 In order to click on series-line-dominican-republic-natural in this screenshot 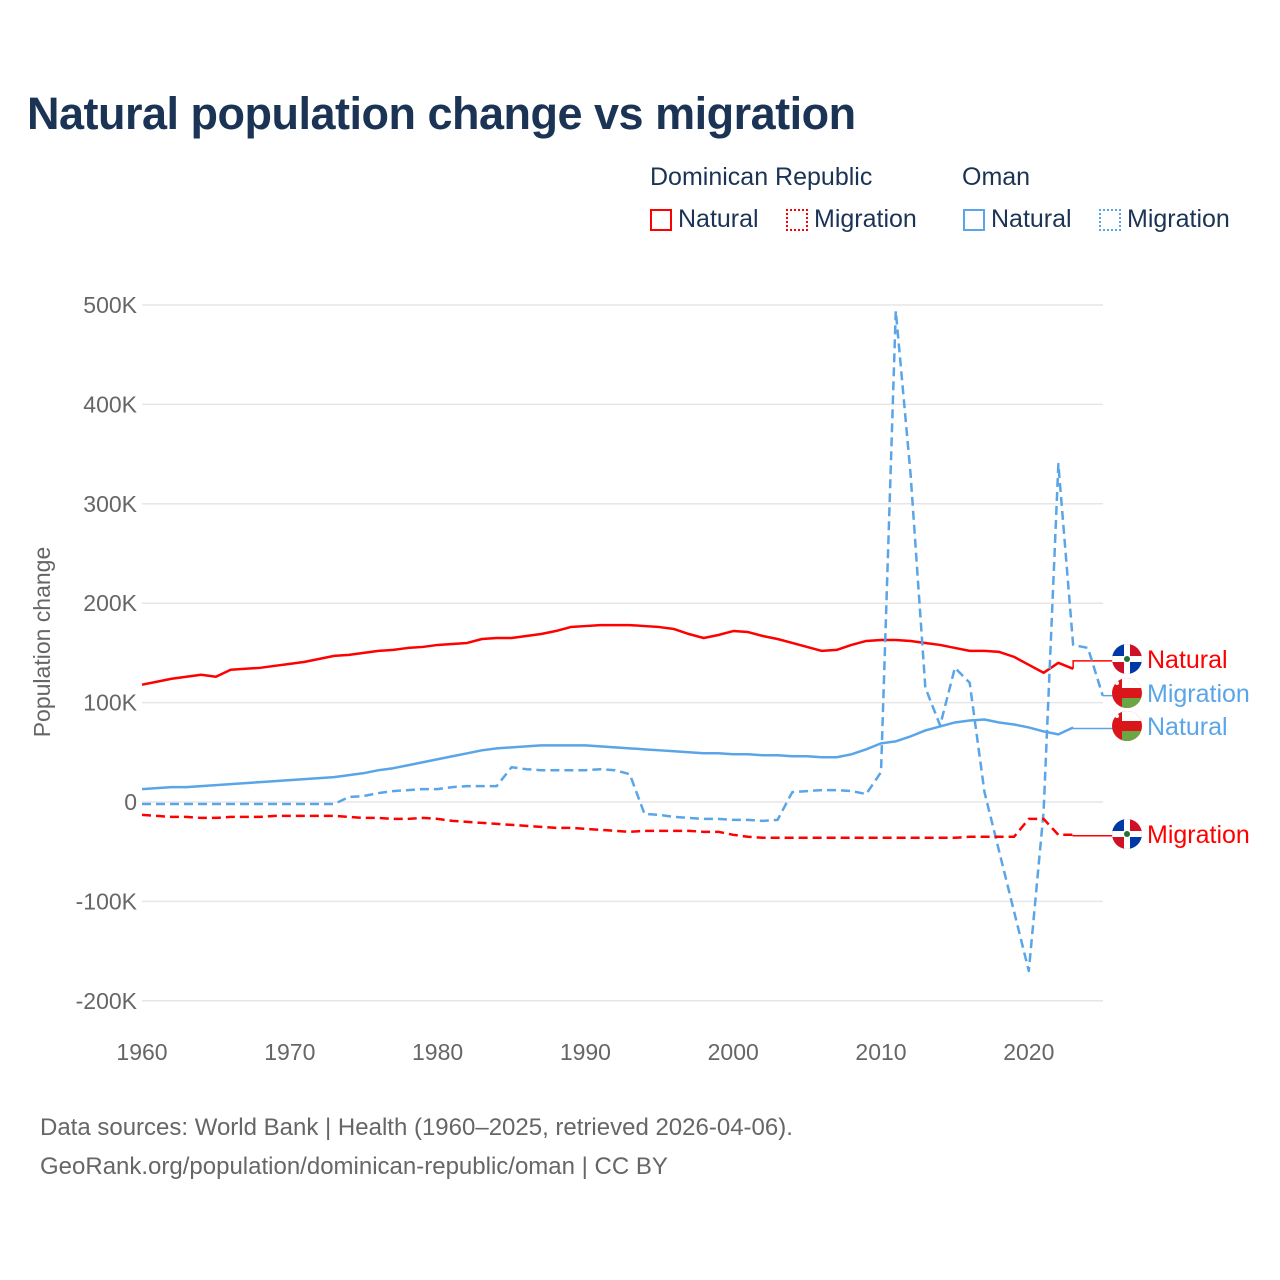, I will do `click(607, 654)`.